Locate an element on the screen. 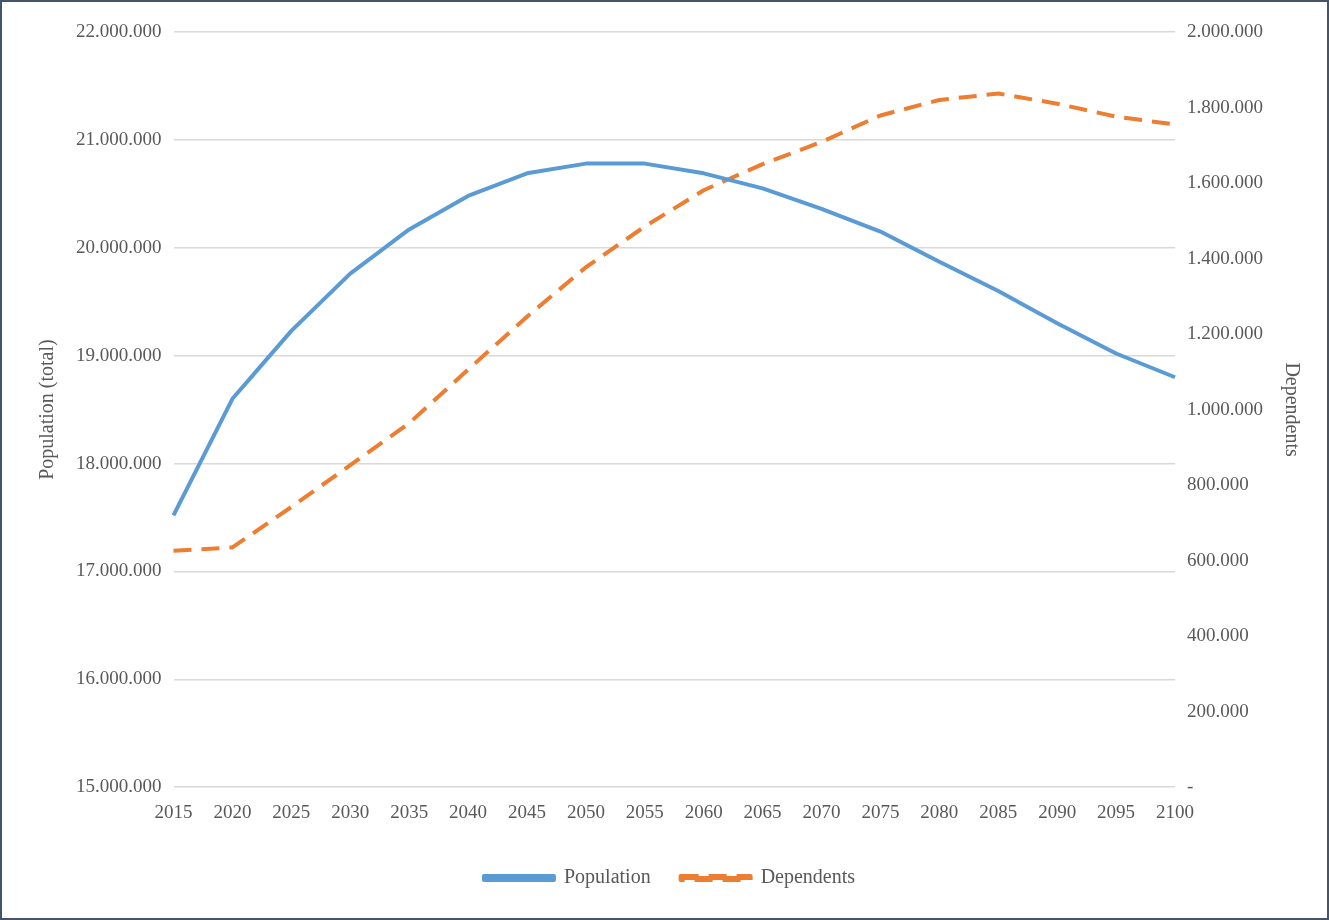  y2-tick-label: 1.400.000 is located at coordinates (1225, 257).